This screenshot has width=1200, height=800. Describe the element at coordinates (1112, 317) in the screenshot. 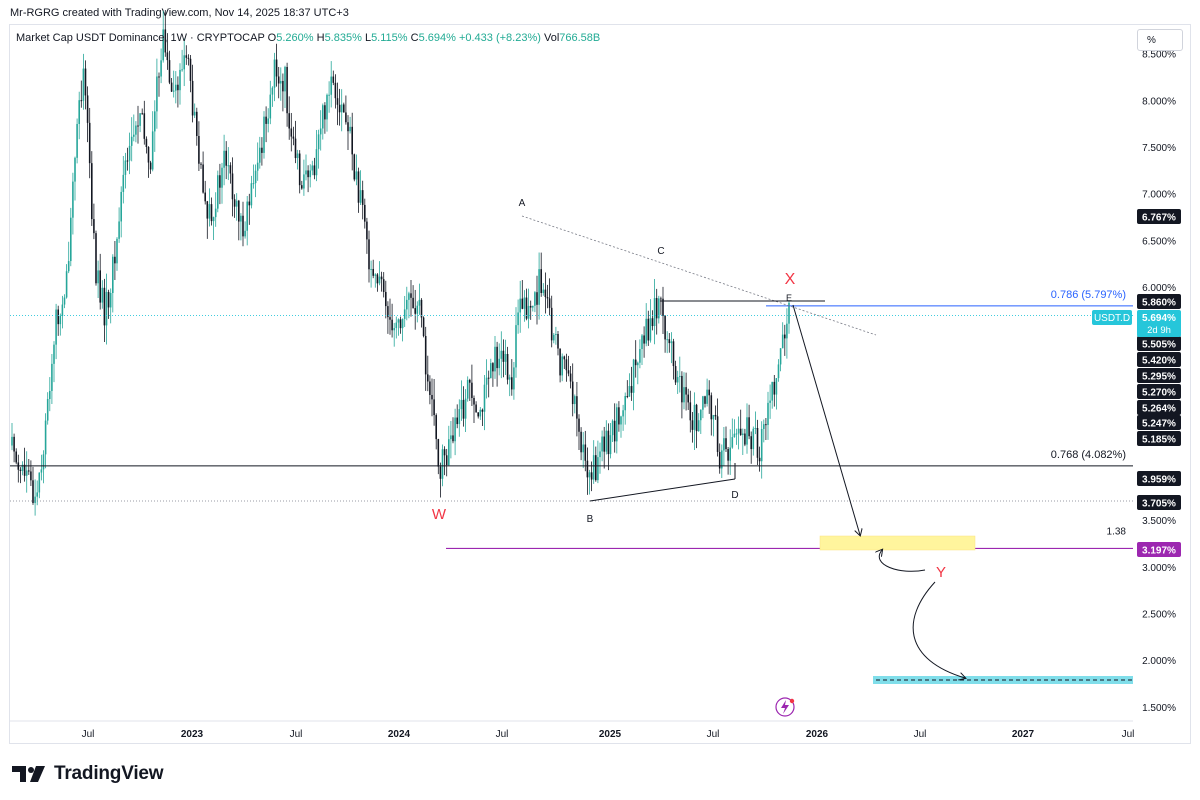

I see `symbol-badge` at that location.